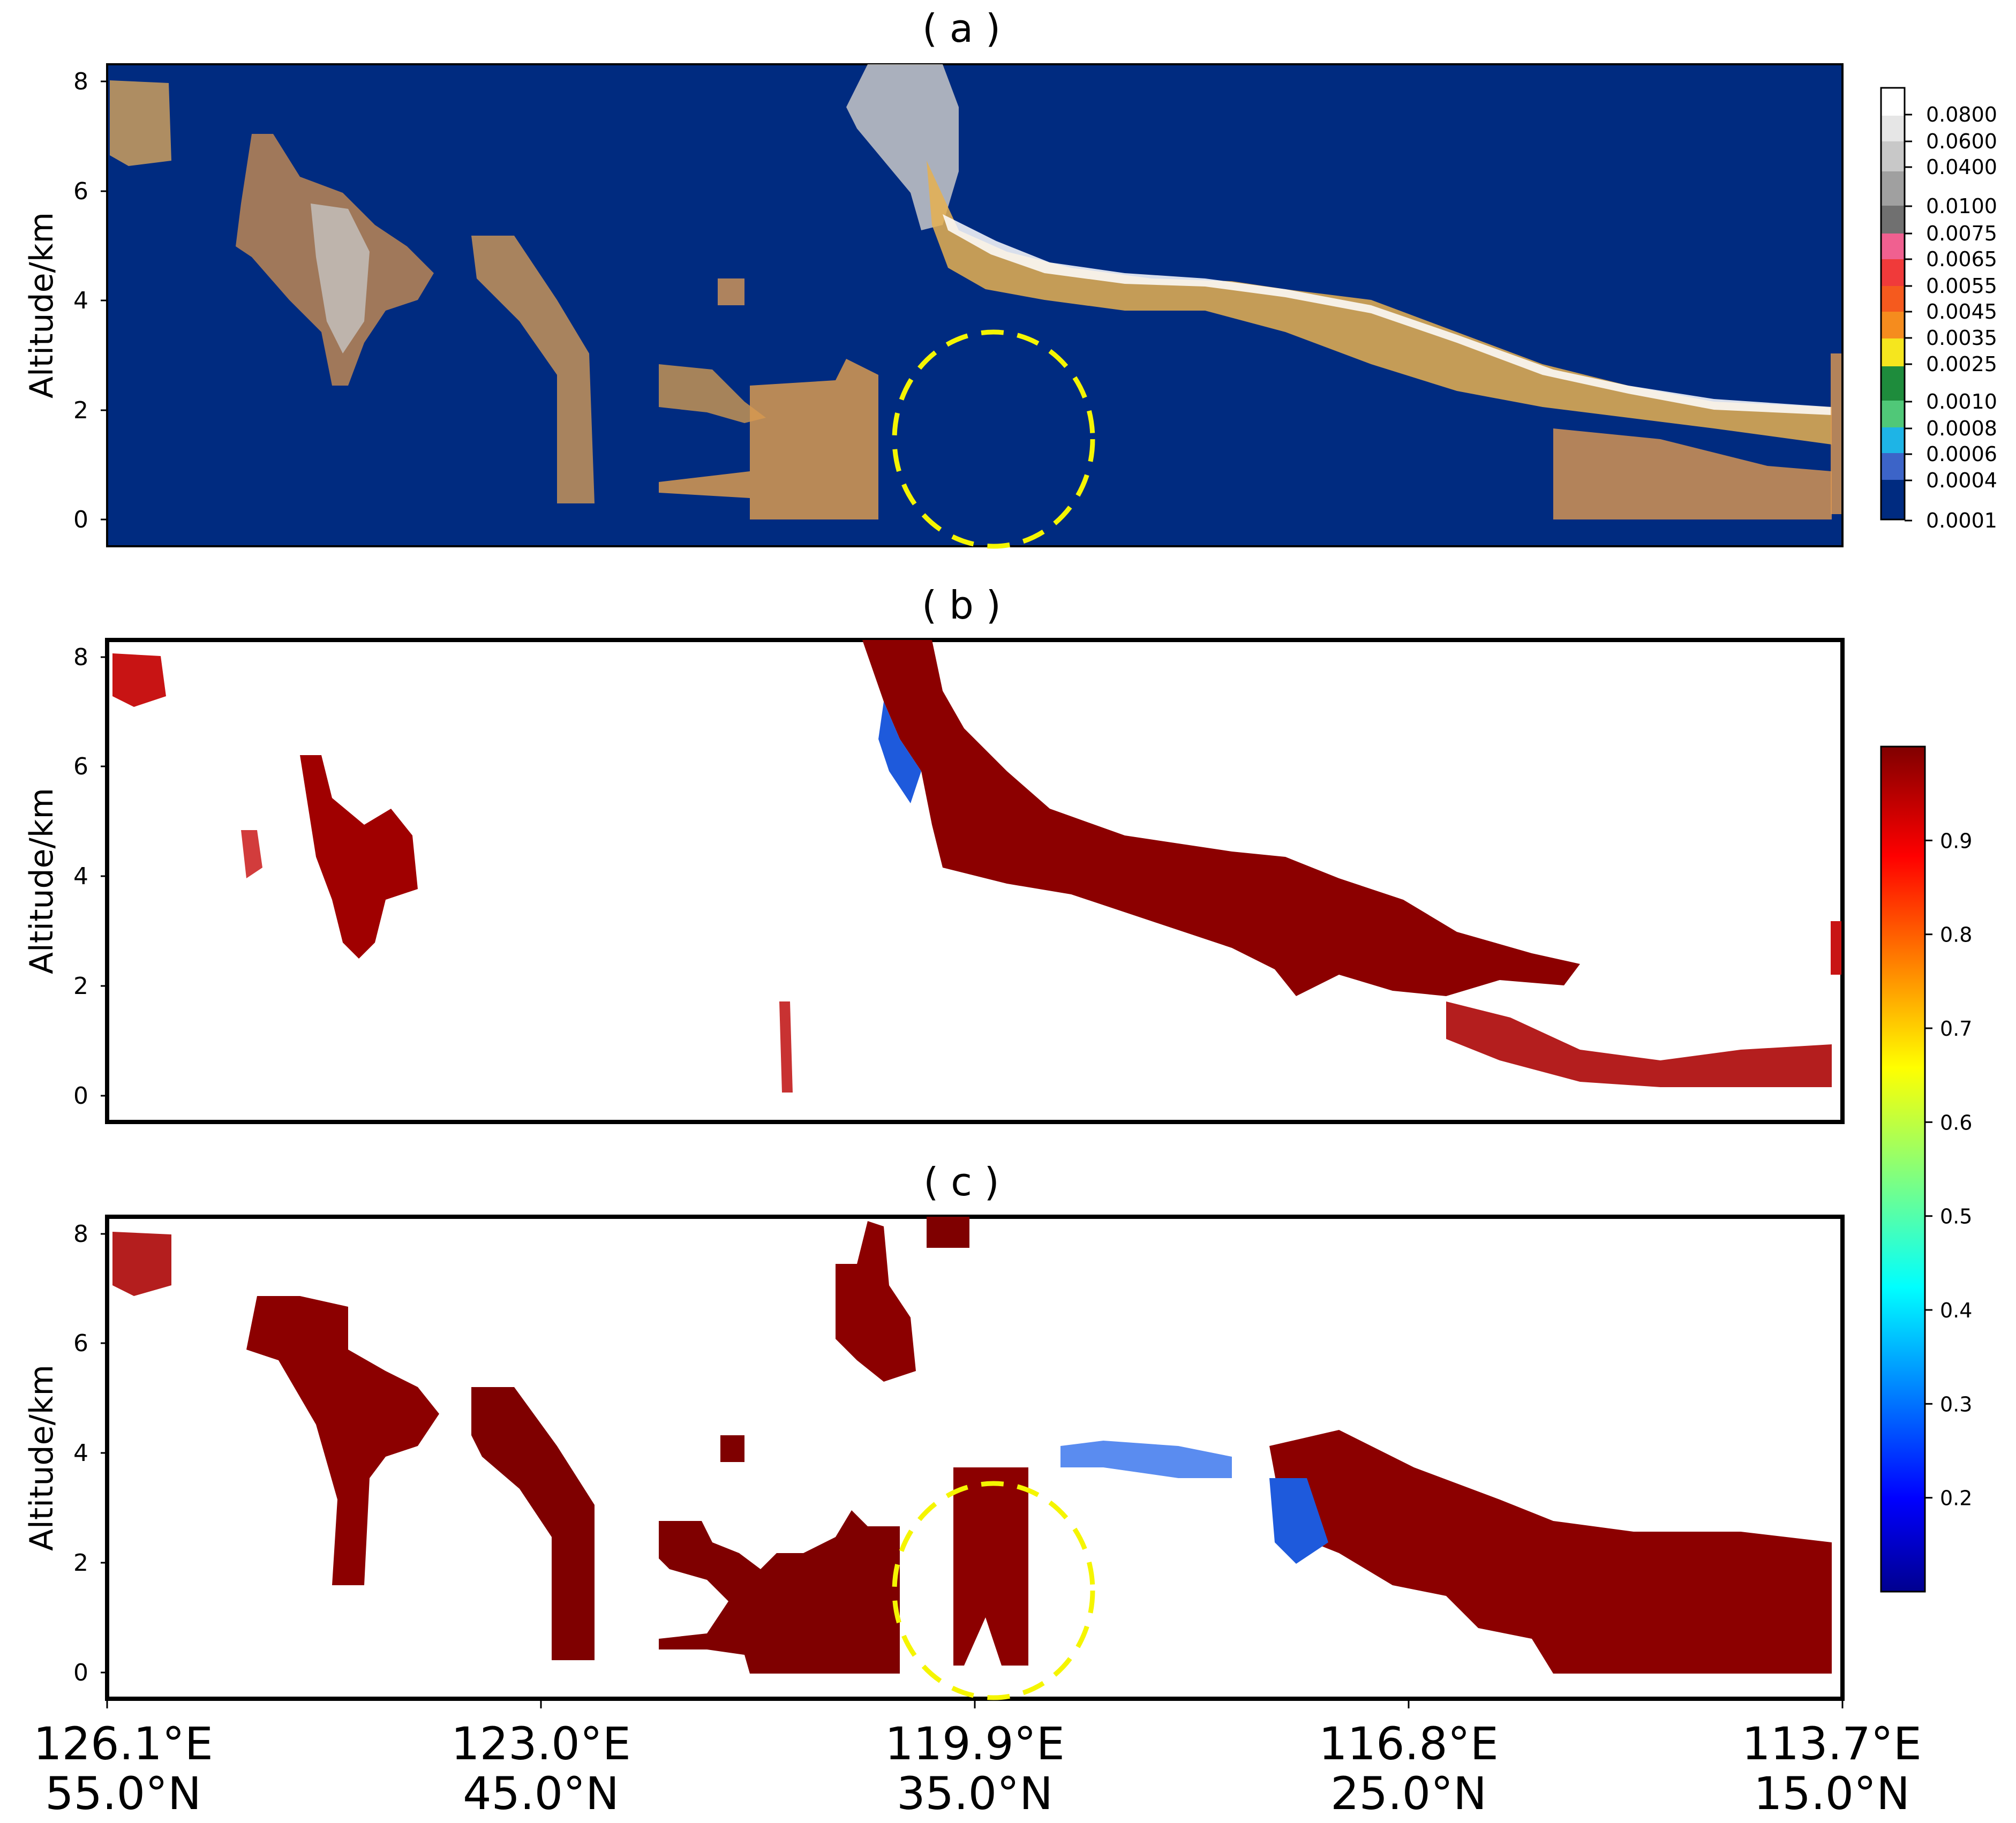 This screenshot has height=1823, width=2016. I want to click on jet-colorbar-tick-label: 0.2, so click(1956, 1498).